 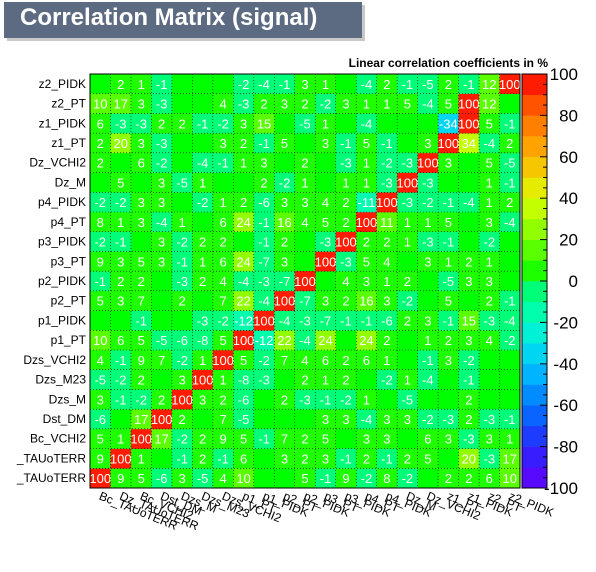 What do you see at coordinates (534, 147) in the screenshot?
I see `colorbar-segment` at bounding box center [534, 147].